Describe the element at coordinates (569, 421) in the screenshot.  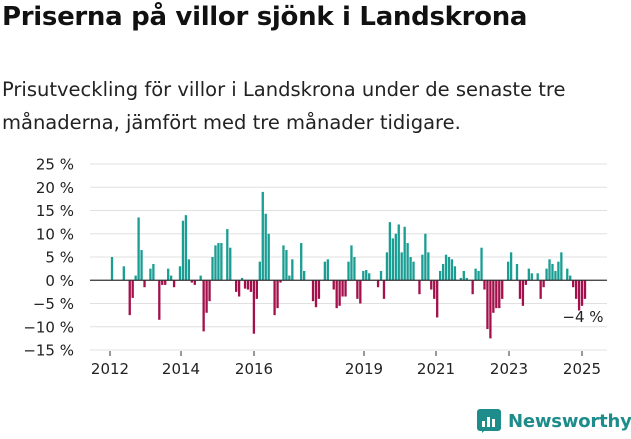
I see `brand-name: Newsworthy` at that location.